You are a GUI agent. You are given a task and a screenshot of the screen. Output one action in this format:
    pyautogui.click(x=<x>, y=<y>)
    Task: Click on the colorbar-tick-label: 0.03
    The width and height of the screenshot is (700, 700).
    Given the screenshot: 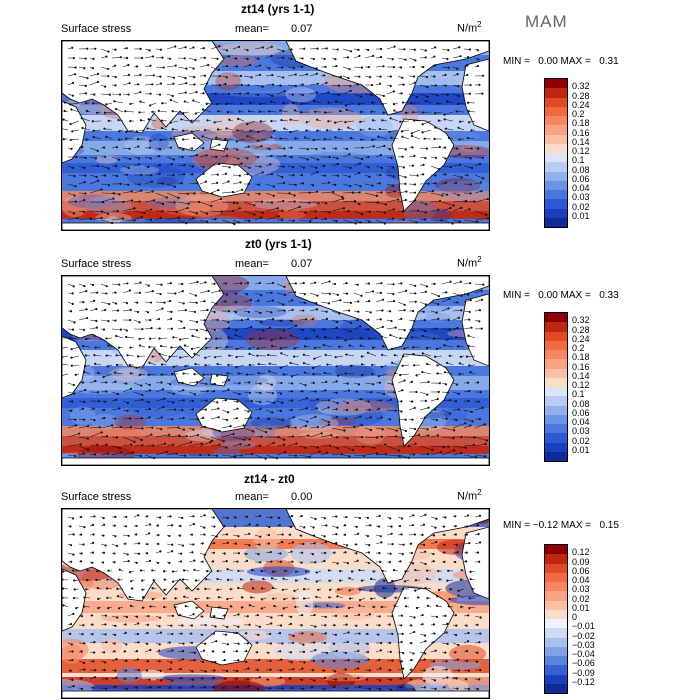 What is the action you would take?
    pyautogui.click(x=581, y=589)
    